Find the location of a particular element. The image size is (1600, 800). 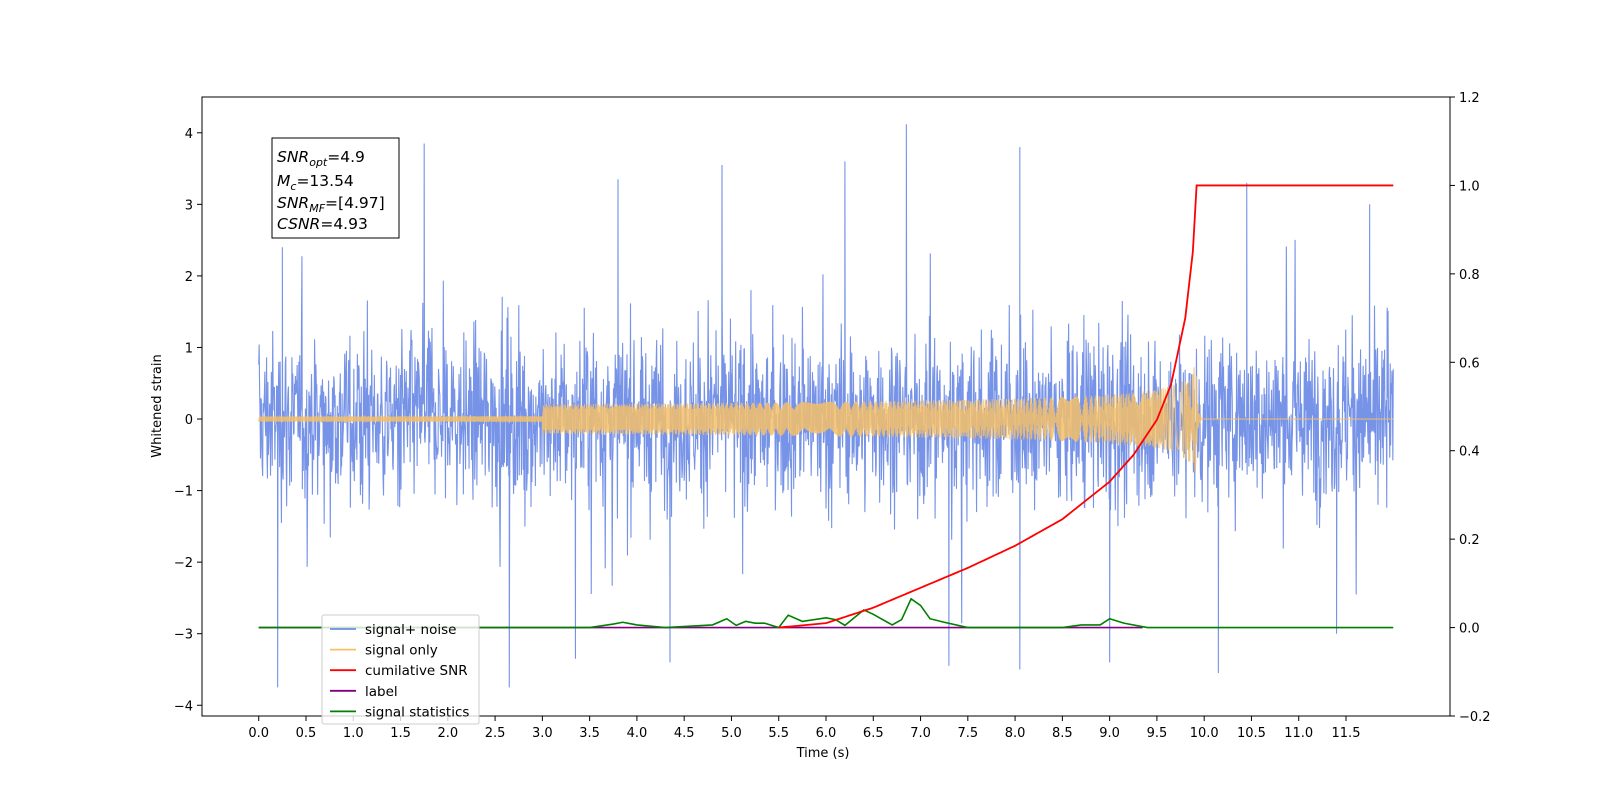

x-tick-label: 0.0 is located at coordinates (258, 733).